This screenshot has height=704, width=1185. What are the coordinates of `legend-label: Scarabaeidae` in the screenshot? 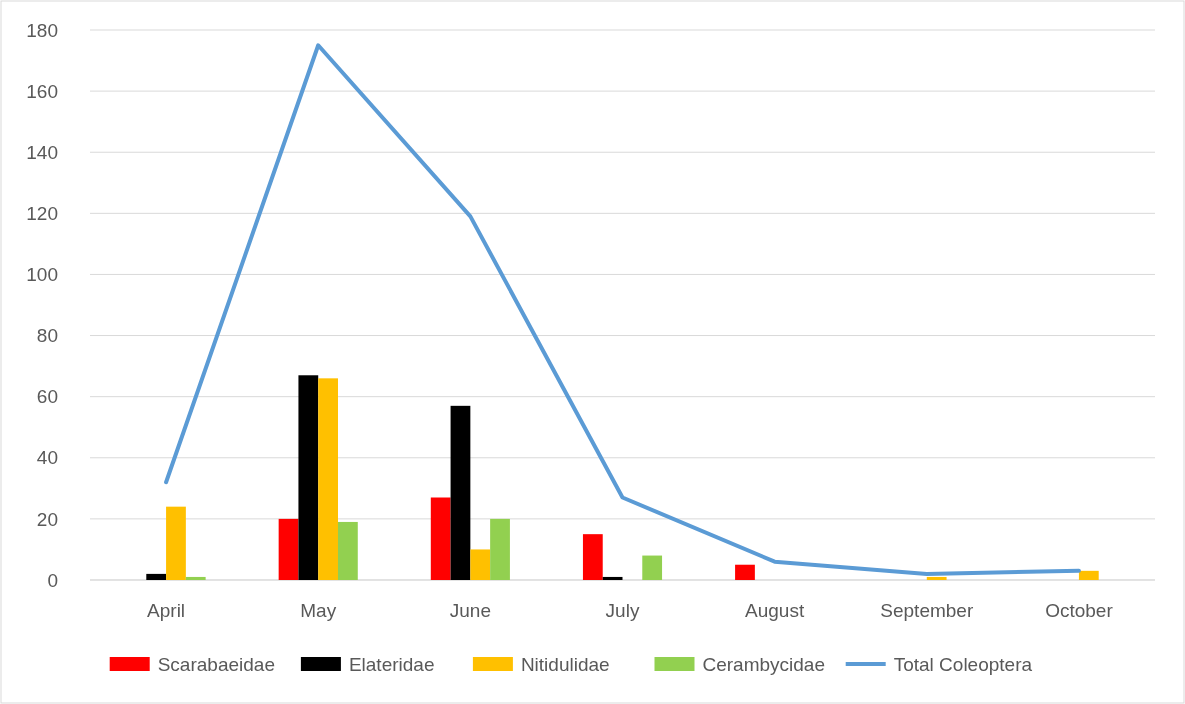 It's located at (216, 664).